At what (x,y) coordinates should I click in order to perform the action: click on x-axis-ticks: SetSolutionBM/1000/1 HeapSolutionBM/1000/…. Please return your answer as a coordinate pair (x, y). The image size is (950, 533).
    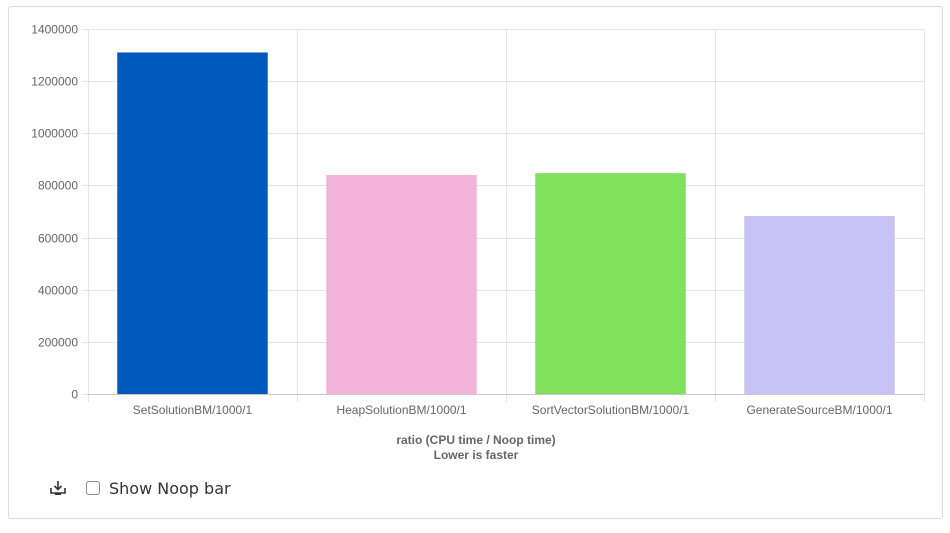
    Looking at the image, I should click on (513, 410).